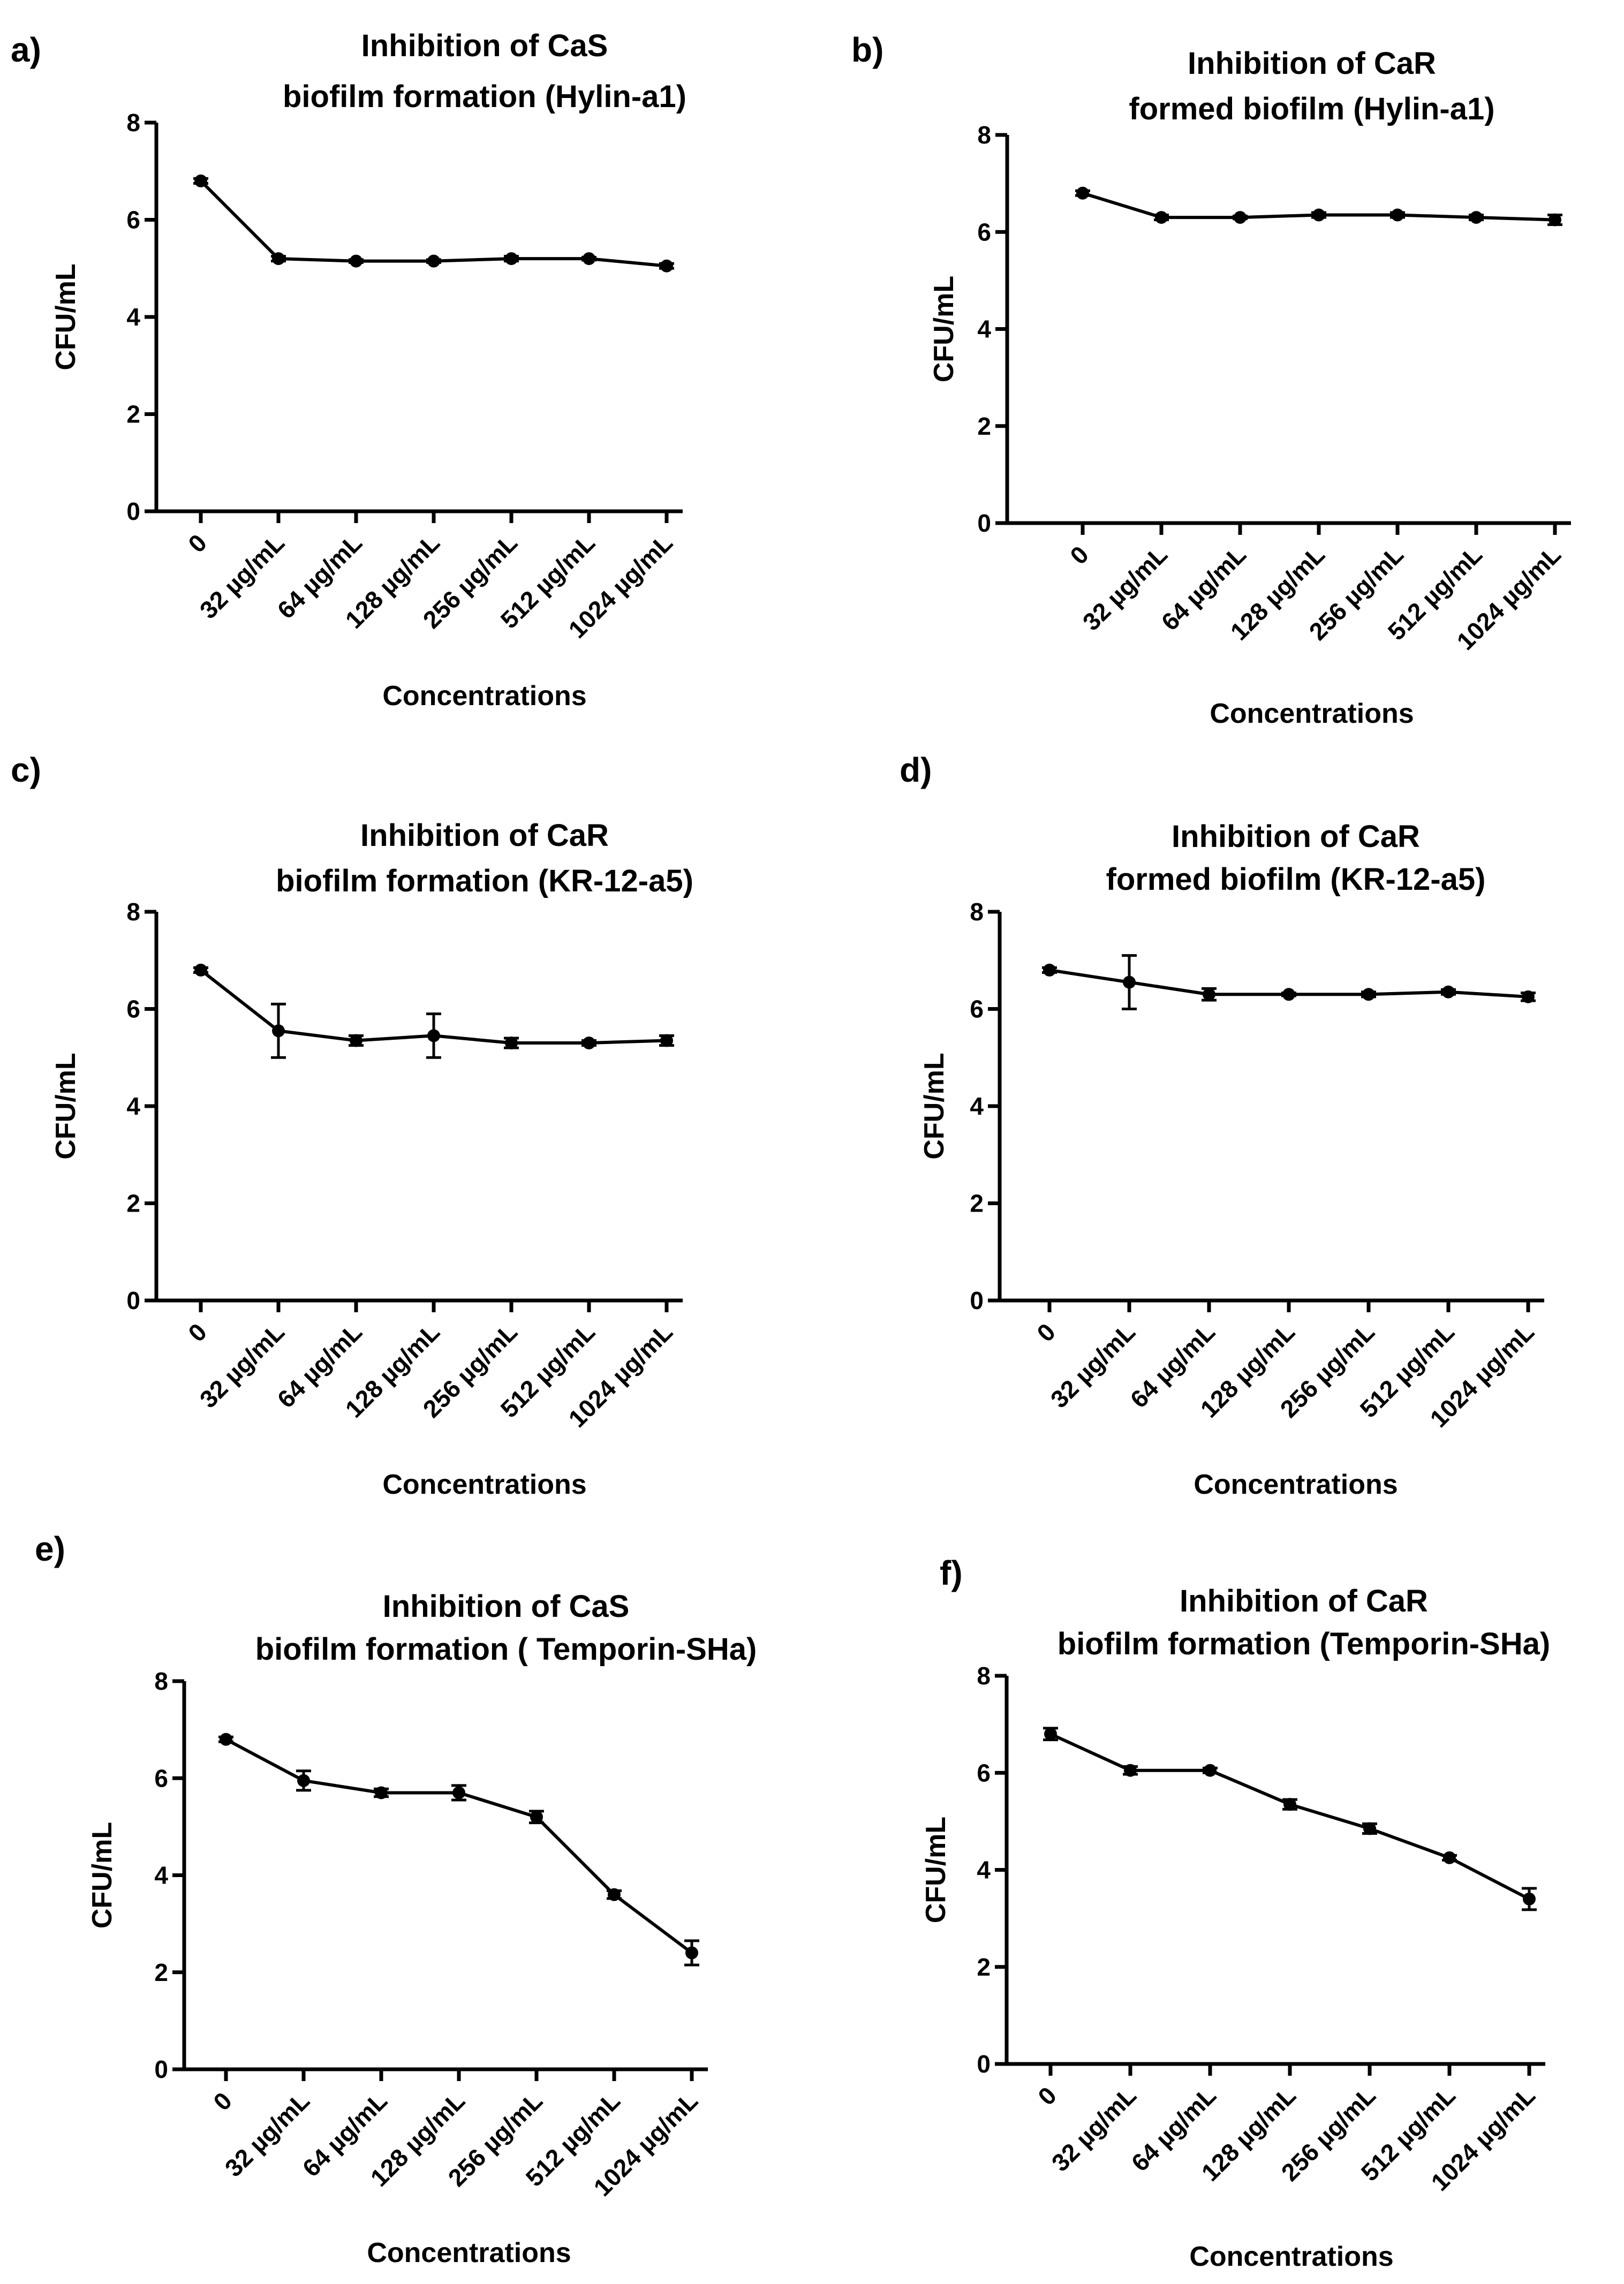  Describe the element at coordinates (867, 50) in the screenshot. I see `panel-label: b)` at that location.